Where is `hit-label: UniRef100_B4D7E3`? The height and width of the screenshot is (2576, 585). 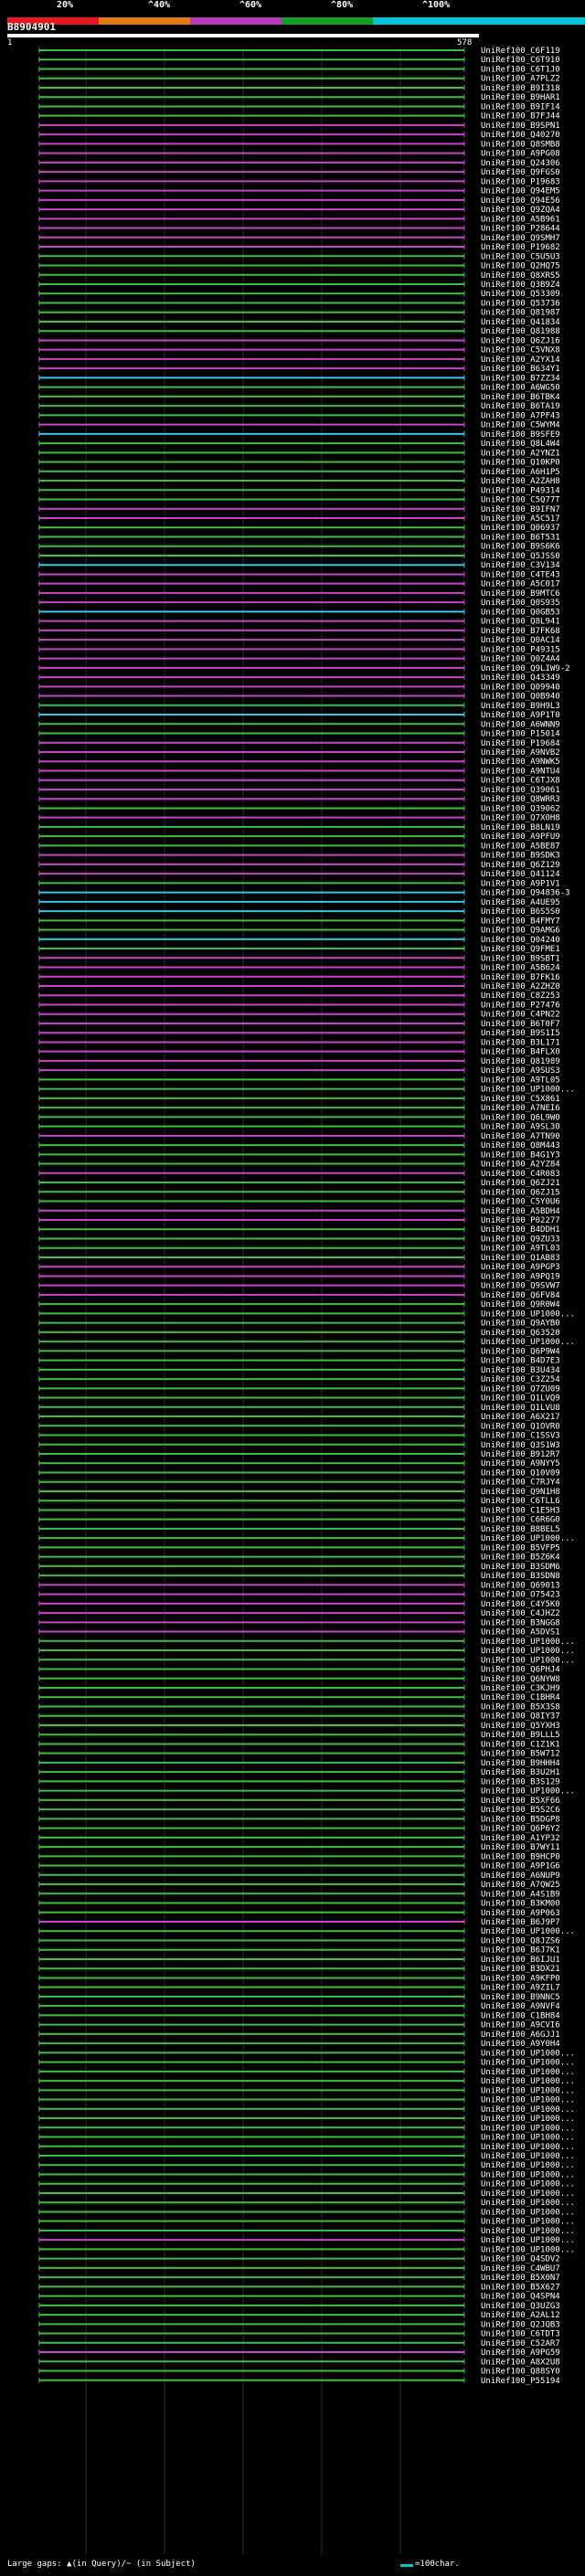 hit-label: UniRef100_B4D7E3 is located at coordinates (520, 1361).